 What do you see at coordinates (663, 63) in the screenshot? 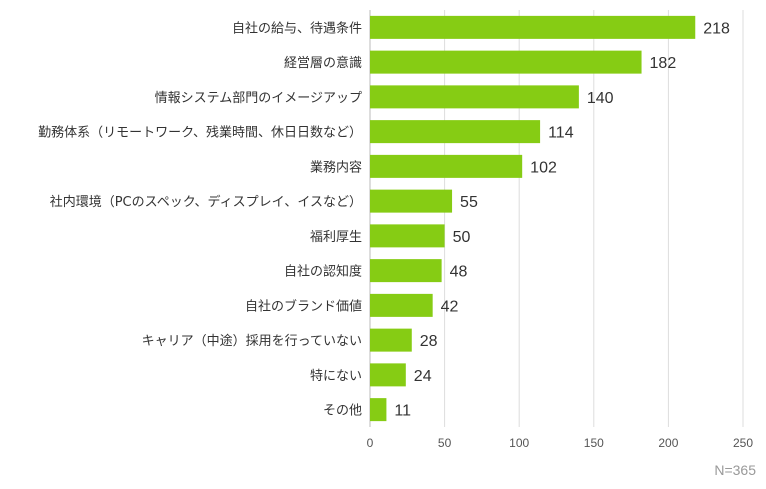
I see `data-label: 182` at bounding box center [663, 63].